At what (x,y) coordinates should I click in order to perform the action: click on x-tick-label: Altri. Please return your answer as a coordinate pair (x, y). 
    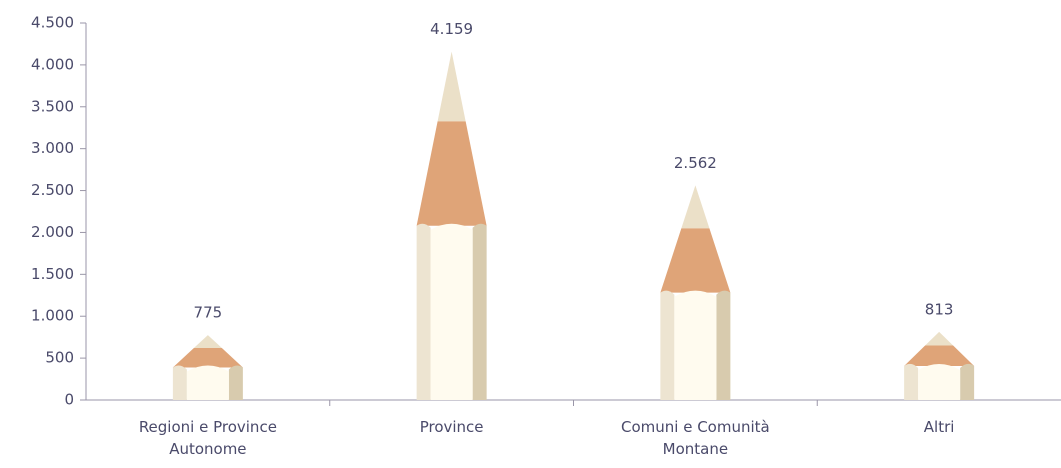
    Looking at the image, I should click on (939, 427).